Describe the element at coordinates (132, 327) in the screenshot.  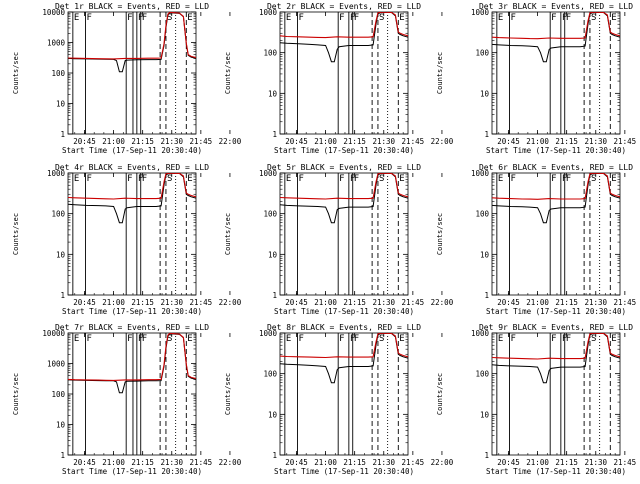
I see `chart-title: Det 7r BLACK = Events, RED = LLD` at that location.